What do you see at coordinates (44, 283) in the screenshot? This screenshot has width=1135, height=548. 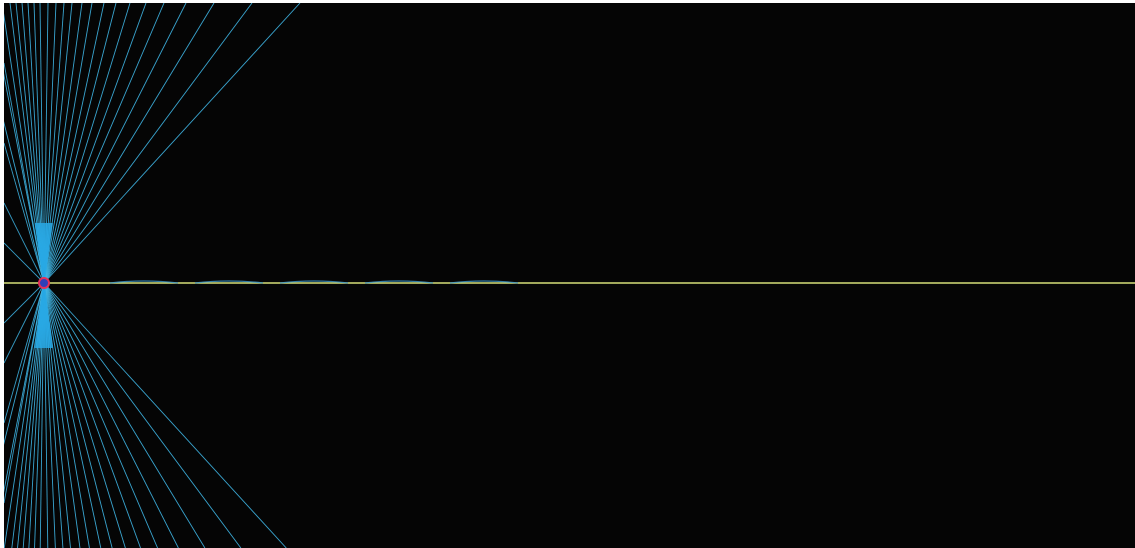 I see `light-source-icon` at bounding box center [44, 283].